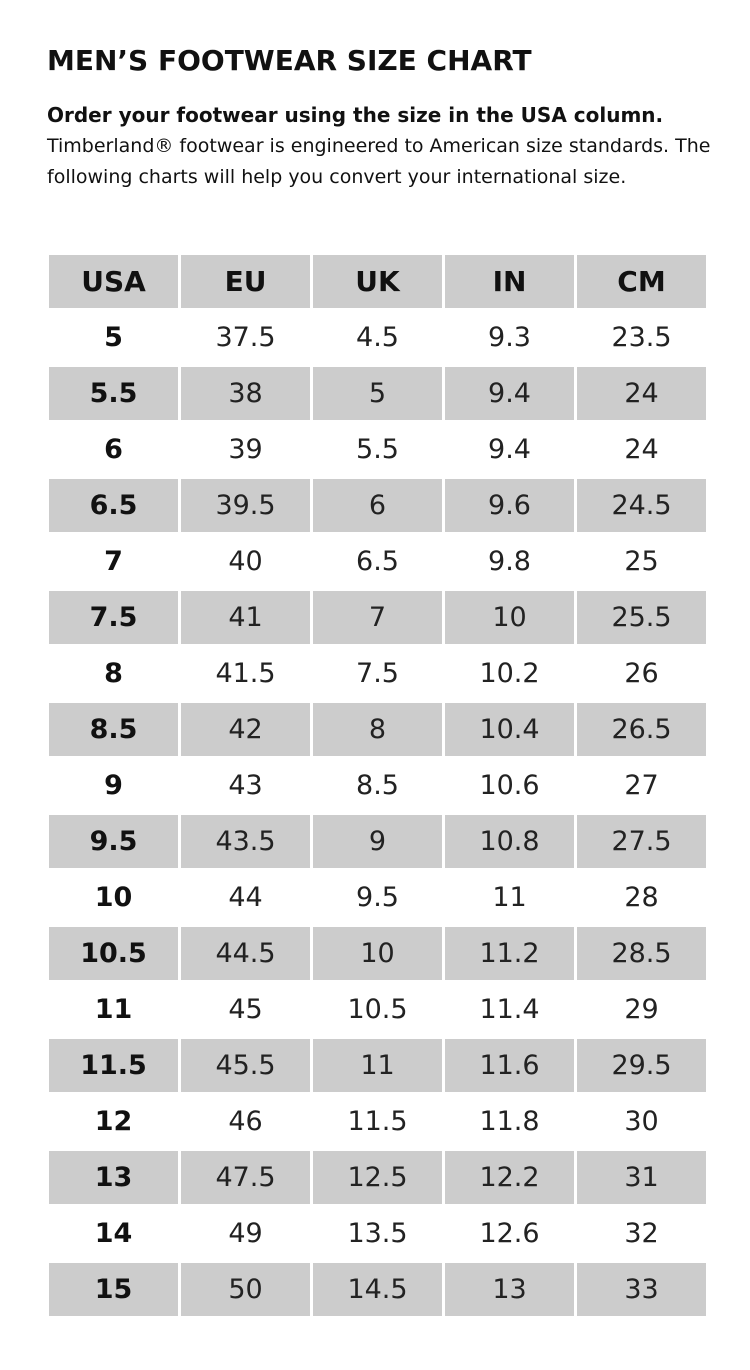 This screenshot has width=750, height=1370. Describe the element at coordinates (377, 897) in the screenshot. I see `table-row: 10 44 9.5 11 28` at that location.